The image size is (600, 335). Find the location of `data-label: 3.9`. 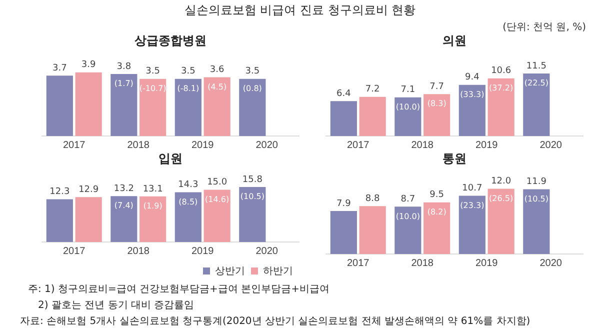

data-label: 3.9 is located at coordinates (88, 65).